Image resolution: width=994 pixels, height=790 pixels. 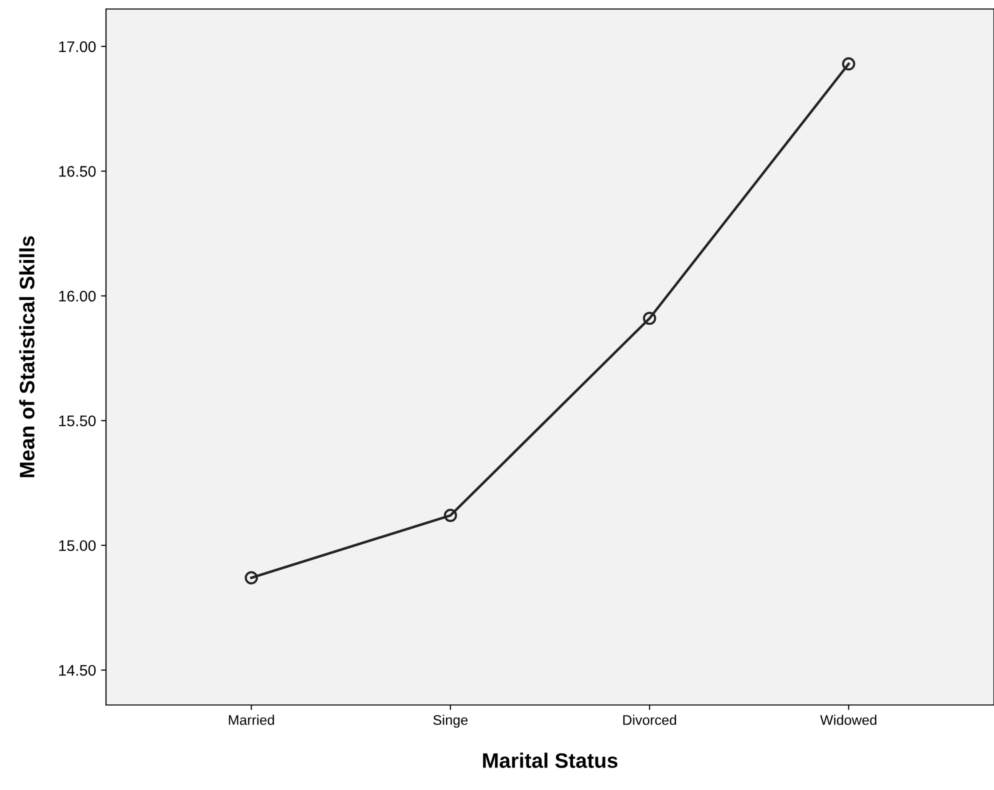 What do you see at coordinates (848, 719) in the screenshot?
I see `x-tick-label: Widowed` at bounding box center [848, 719].